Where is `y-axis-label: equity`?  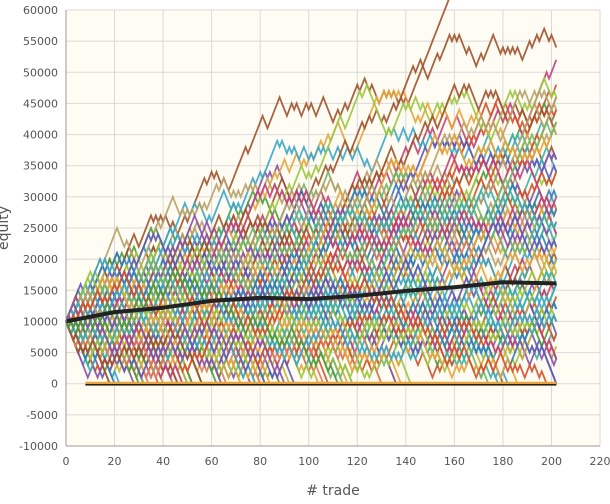 y-axis-label: equity is located at coordinates (6, 228).